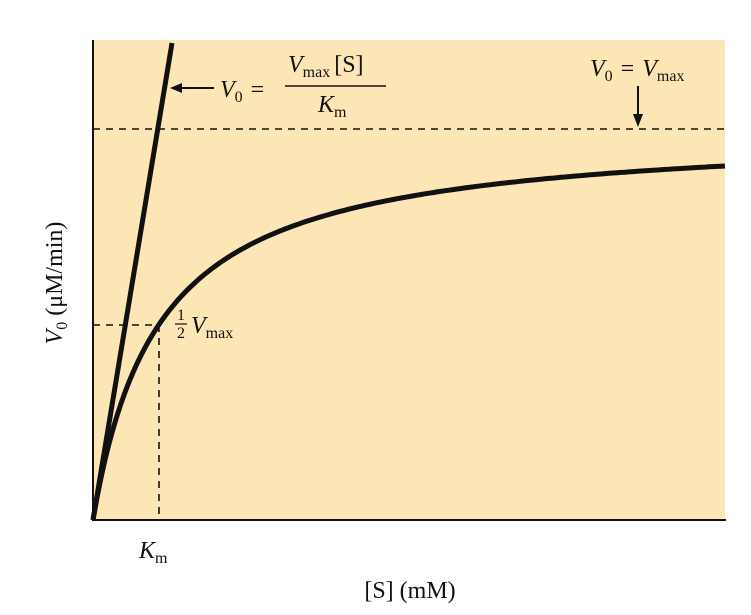 The height and width of the screenshot is (615, 751). Describe the element at coordinates (637, 70) in the screenshot. I see `vmax-label: V0 = Vmax` at that location.